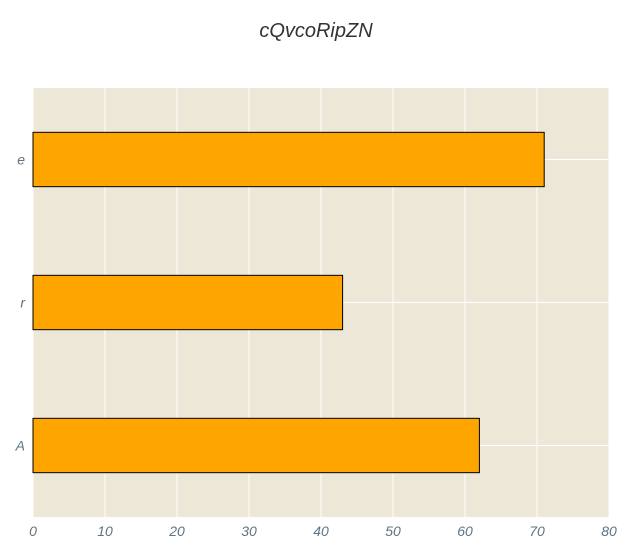  Describe the element at coordinates (288, 159) in the screenshot. I see `bar-e` at that location.